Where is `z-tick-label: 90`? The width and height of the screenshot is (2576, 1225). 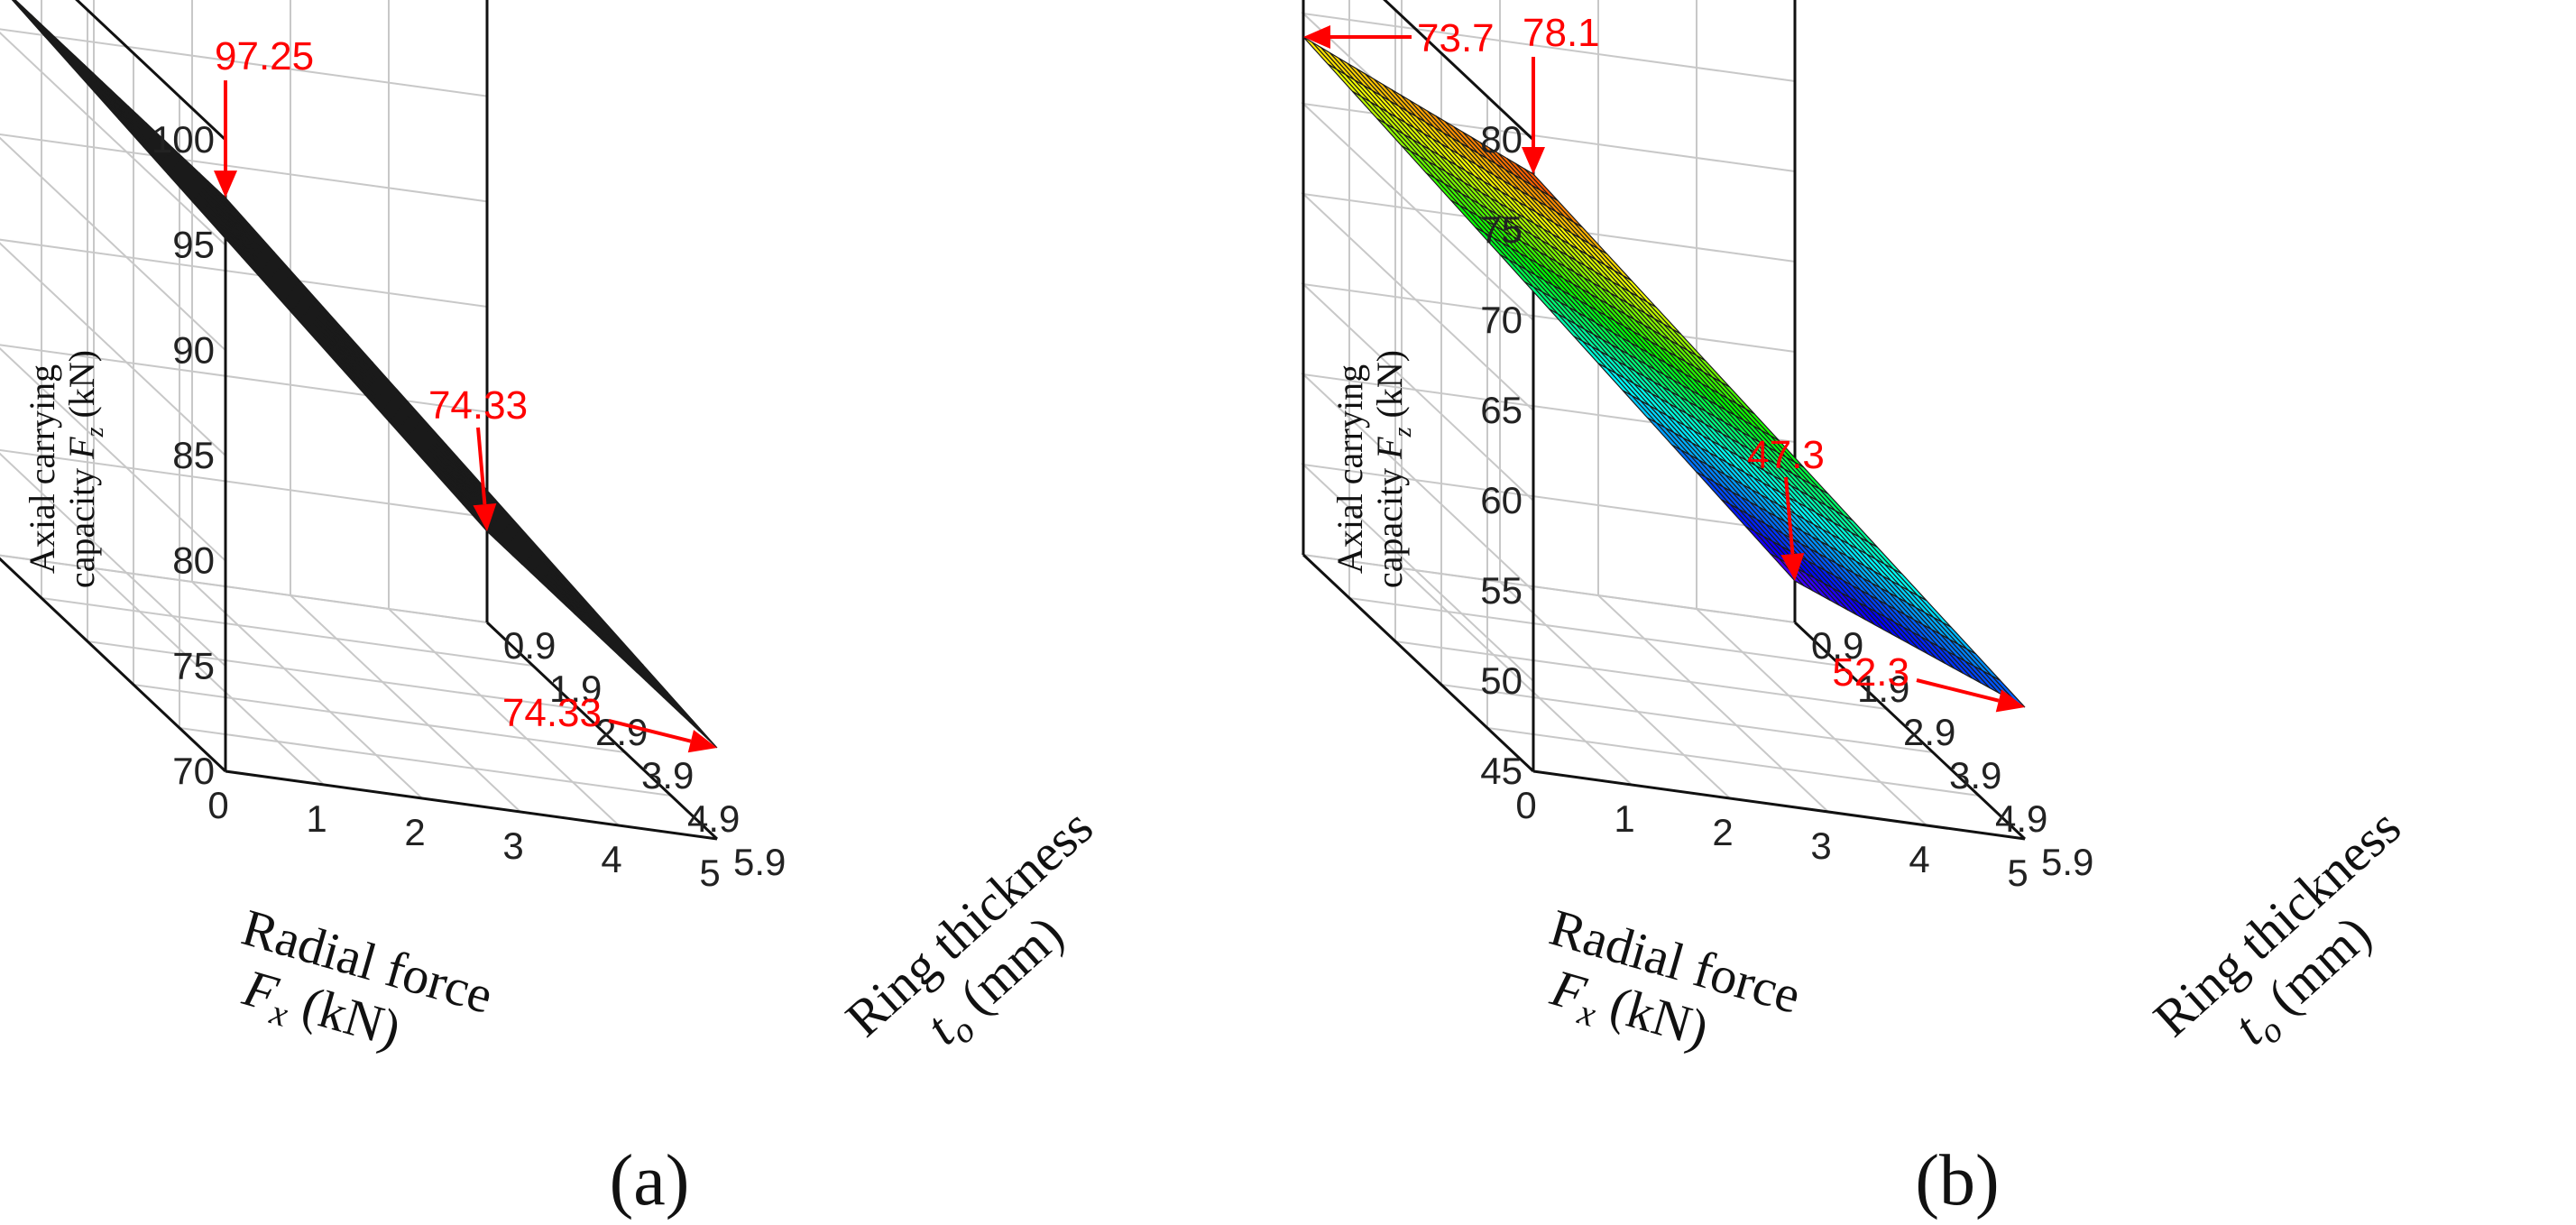
z-tick-label: 90 is located at coordinates (194, 349).